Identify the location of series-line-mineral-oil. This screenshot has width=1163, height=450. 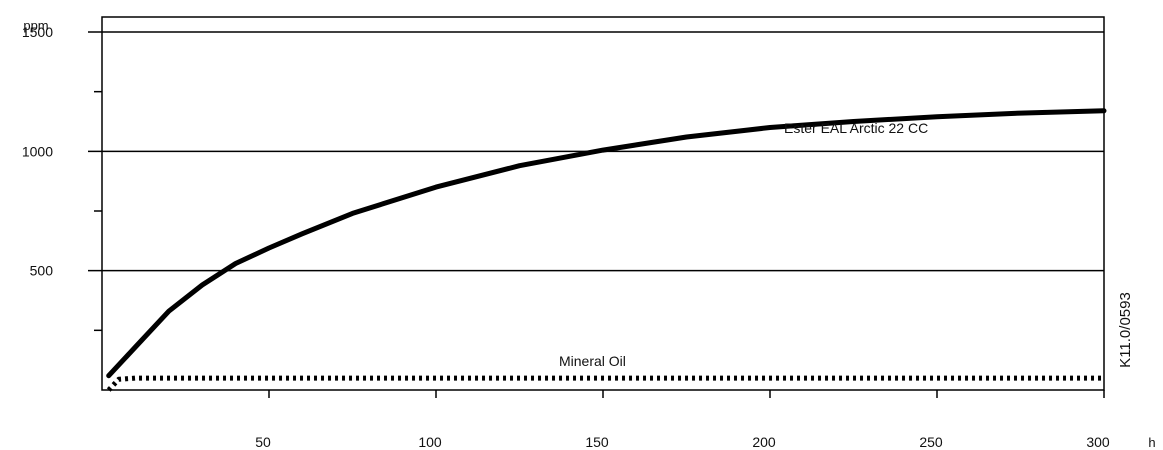
(605, 383).